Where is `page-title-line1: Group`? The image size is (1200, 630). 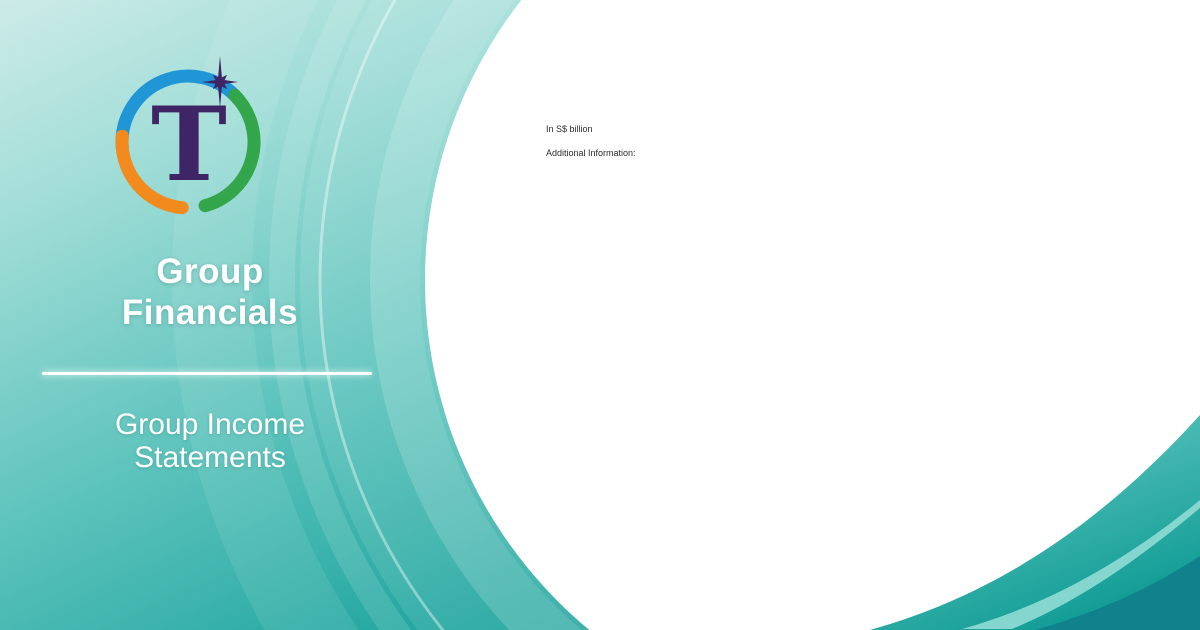
page-title-line1: Group is located at coordinates (210, 271).